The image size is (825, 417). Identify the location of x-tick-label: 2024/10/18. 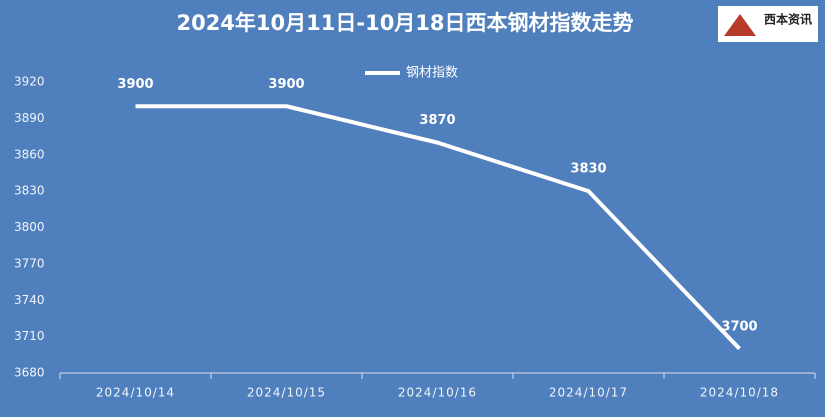
(739, 393).